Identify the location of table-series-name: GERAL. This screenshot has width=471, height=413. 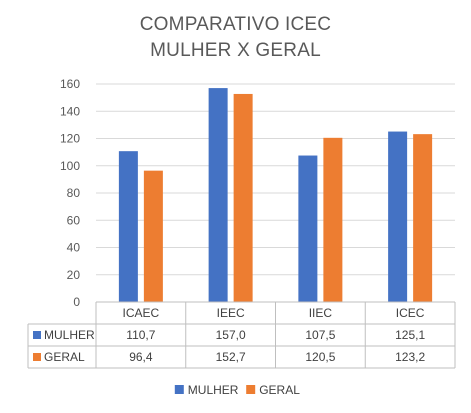
(64, 357).